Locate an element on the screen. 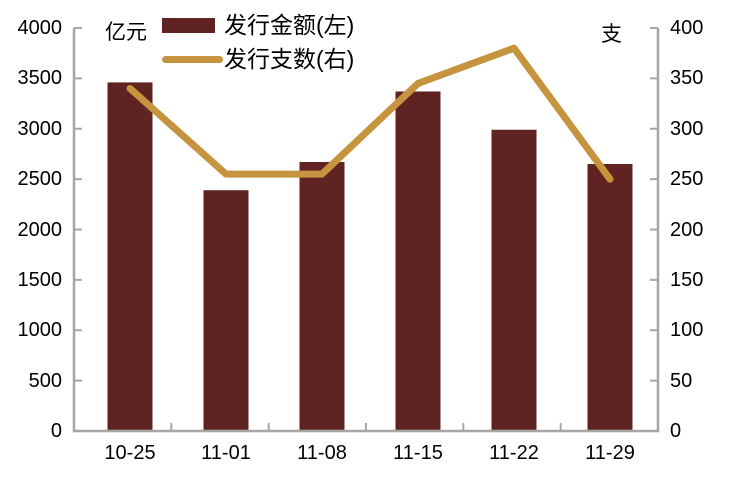 The height and width of the screenshot is (478, 731). left-axis-tick-label: 3500 is located at coordinates (40, 78).